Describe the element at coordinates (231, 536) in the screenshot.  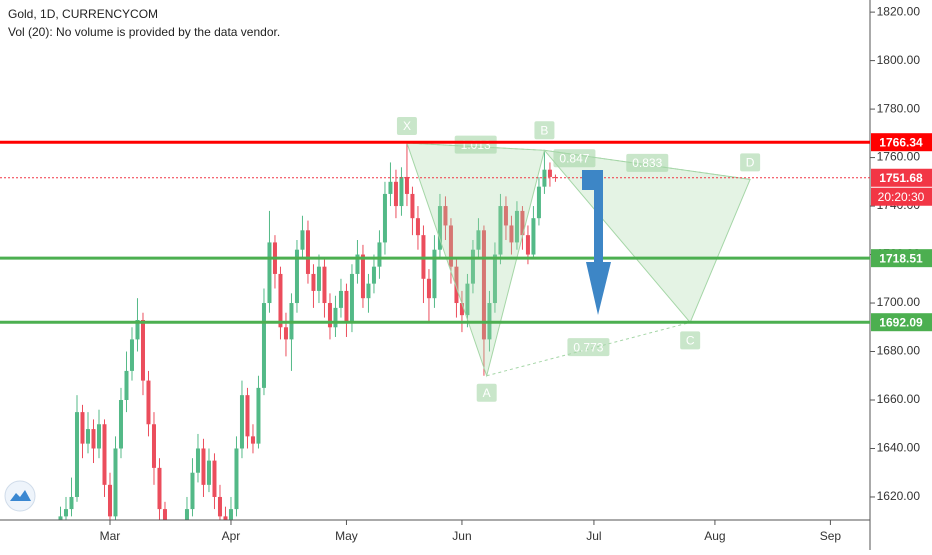
I see `x-tick-label: Apr` at that location.